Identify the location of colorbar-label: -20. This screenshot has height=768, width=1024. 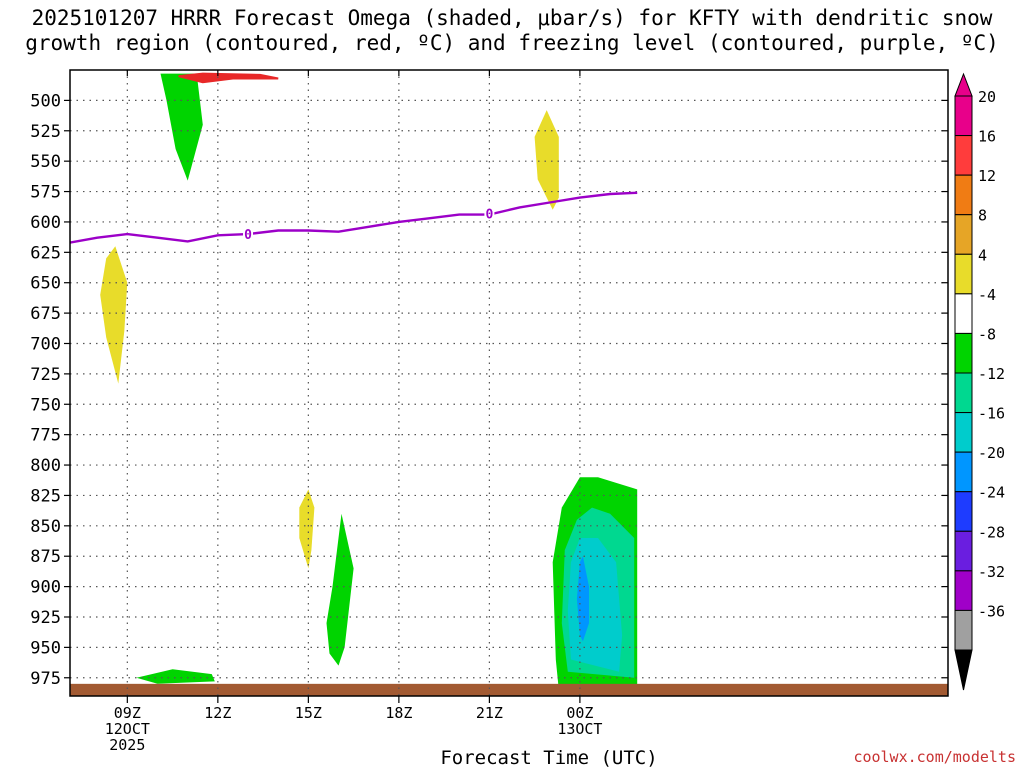
(991, 453).